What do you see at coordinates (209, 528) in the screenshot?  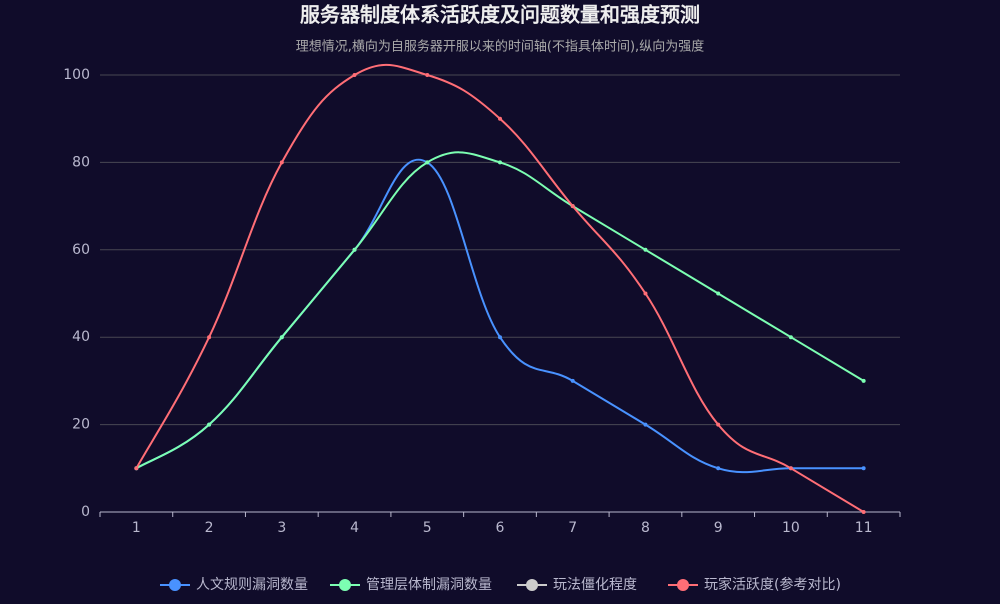 I see `x-tick-label: 2` at bounding box center [209, 528].